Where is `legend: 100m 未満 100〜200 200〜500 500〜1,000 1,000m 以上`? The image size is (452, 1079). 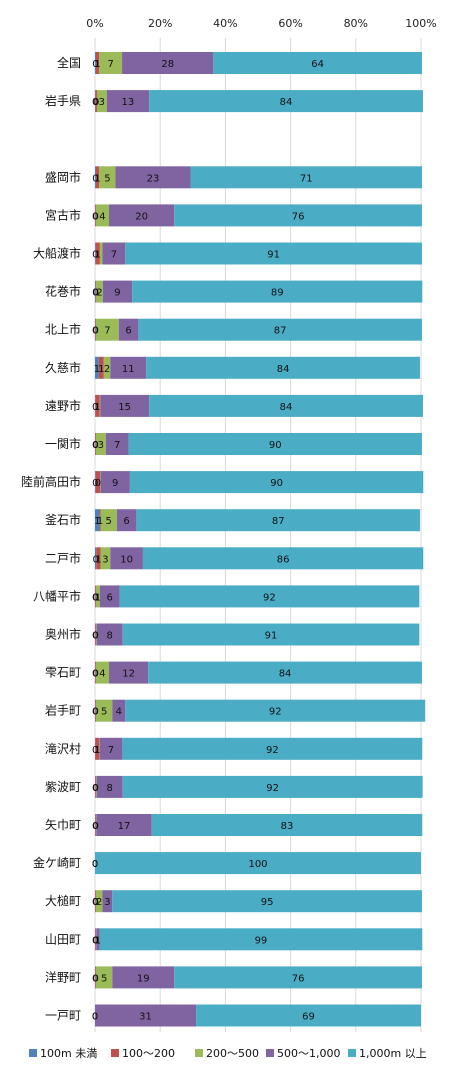 legend: 100m 未満 100〜200 200〜500 500〜1,000 1,000m 以上 is located at coordinates (228, 1053).